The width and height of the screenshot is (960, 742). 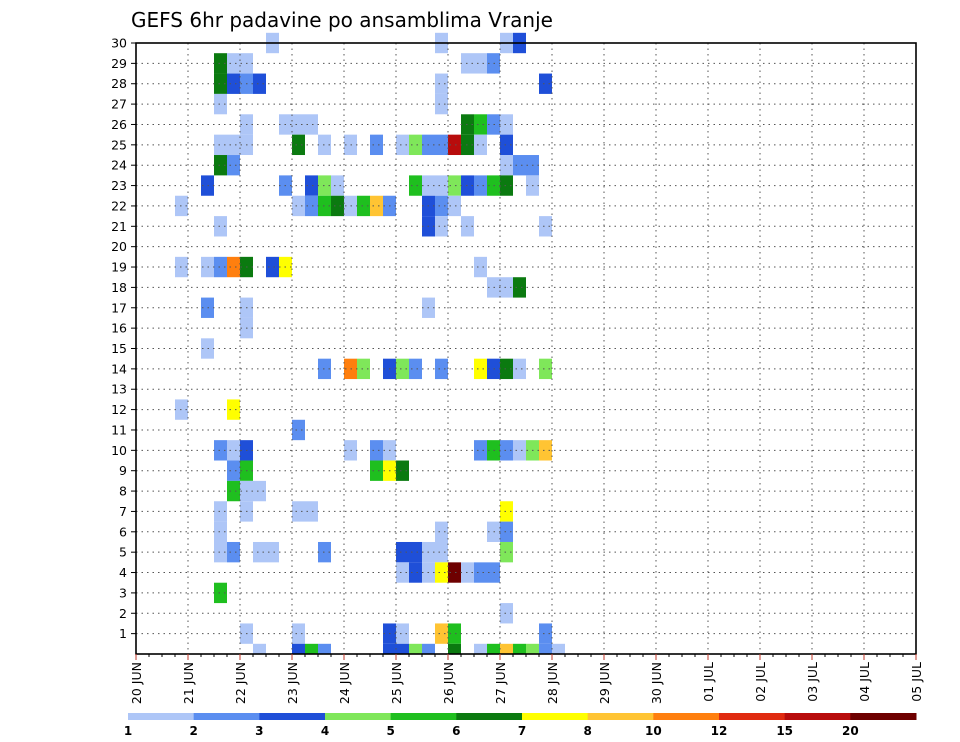 What do you see at coordinates (123, 511) in the screenshot?
I see `y-tick-label: 7` at bounding box center [123, 511].